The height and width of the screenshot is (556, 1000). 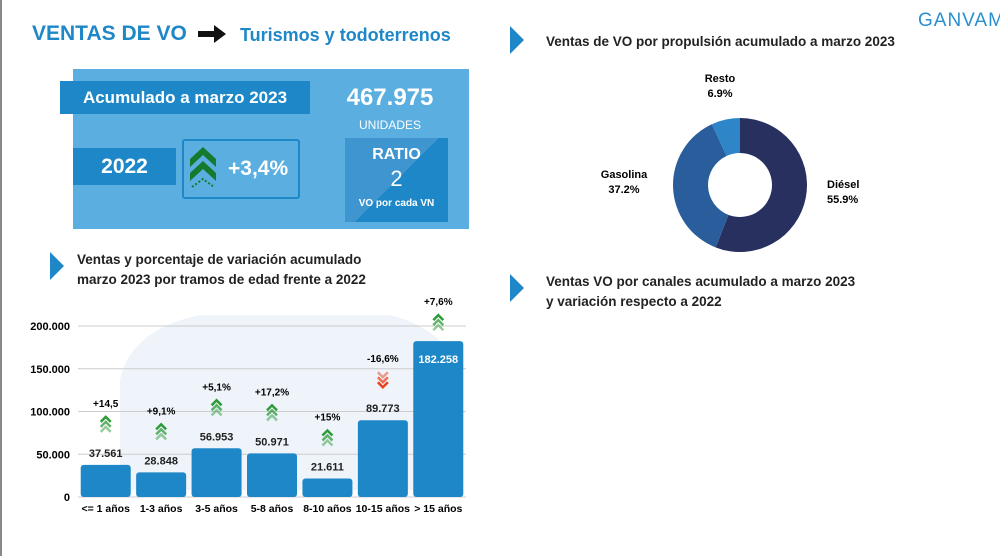 I want to click on x-tick-label: <= 1 años, so click(x=105, y=509).